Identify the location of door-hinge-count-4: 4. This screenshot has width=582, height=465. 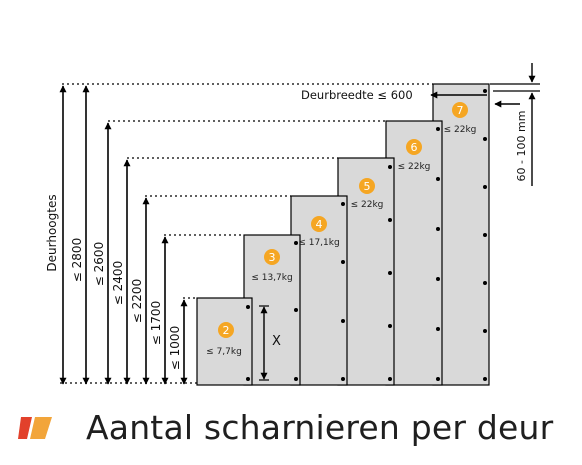
(319, 224).